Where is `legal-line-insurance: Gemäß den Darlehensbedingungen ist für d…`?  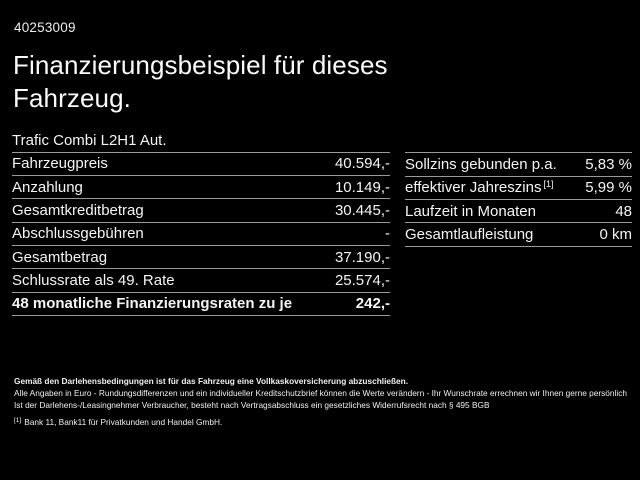
legal-line-insurance: Gemäß den Darlehensbedingungen ist für d… is located at coordinates (211, 381).